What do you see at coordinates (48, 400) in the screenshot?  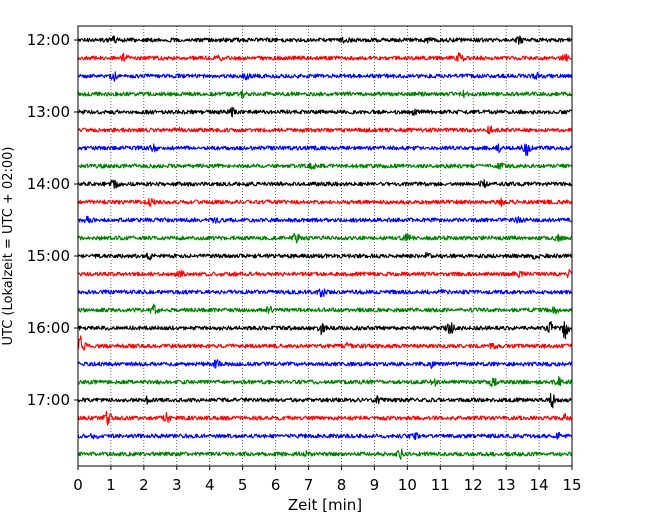 I see `y-tick-label: 17:00` at bounding box center [48, 400].